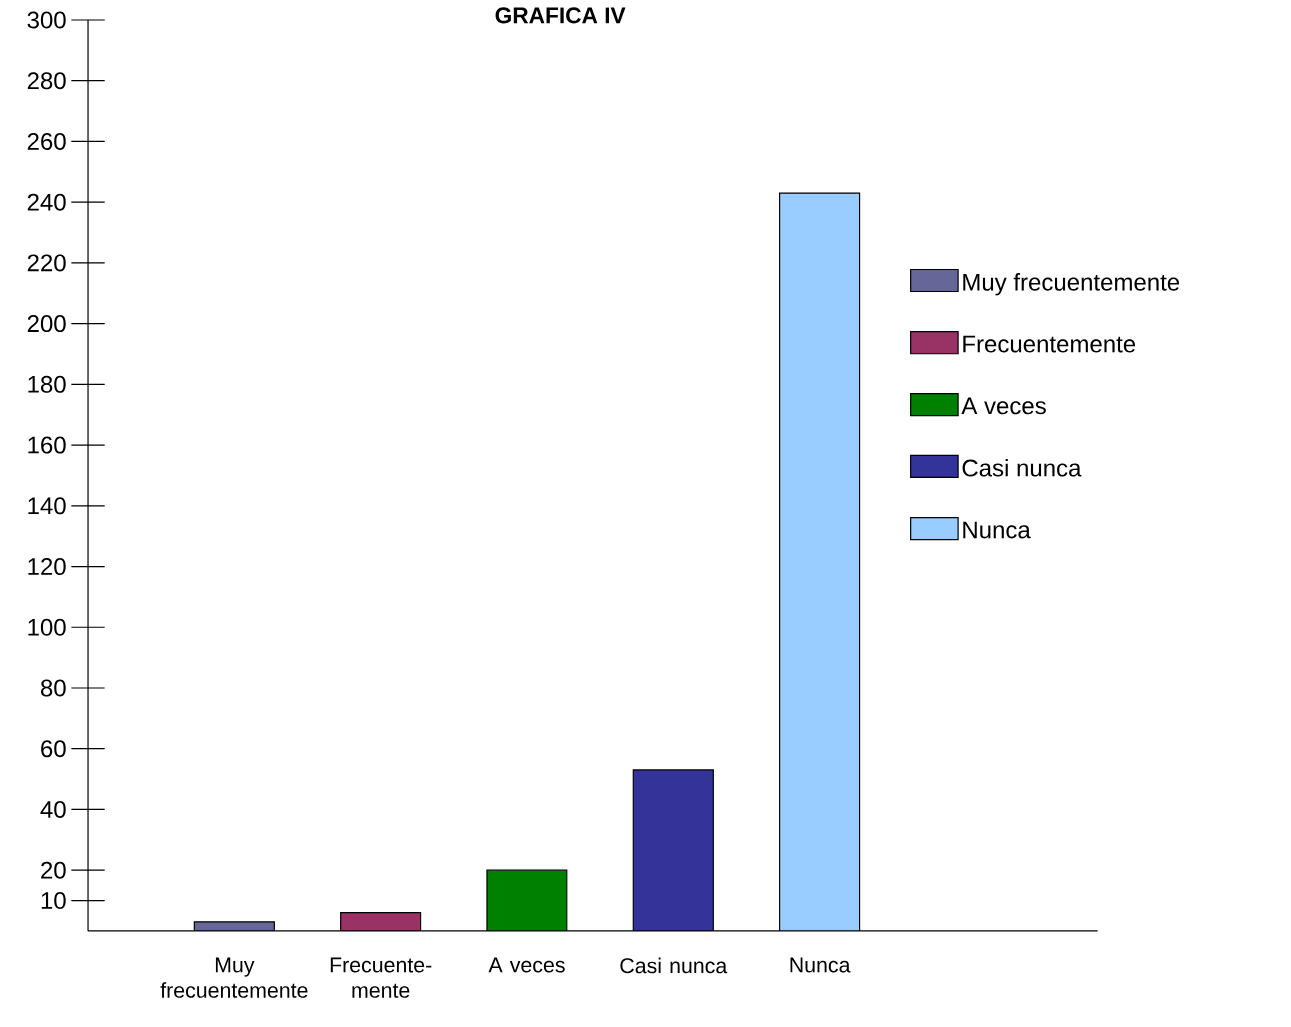 The height and width of the screenshot is (1027, 1291). Describe the element at coordinates (53, 749) in the screenshot. I see `y-tick-label: 60` at that location.